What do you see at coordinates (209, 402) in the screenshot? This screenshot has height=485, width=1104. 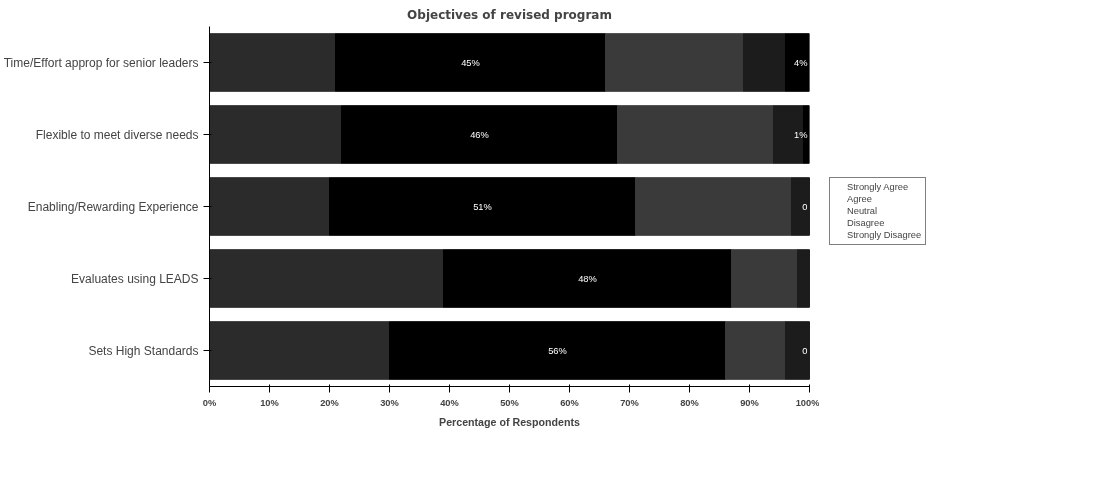 I see `x-tick-label: 0%` at bounding box center [209, 402].